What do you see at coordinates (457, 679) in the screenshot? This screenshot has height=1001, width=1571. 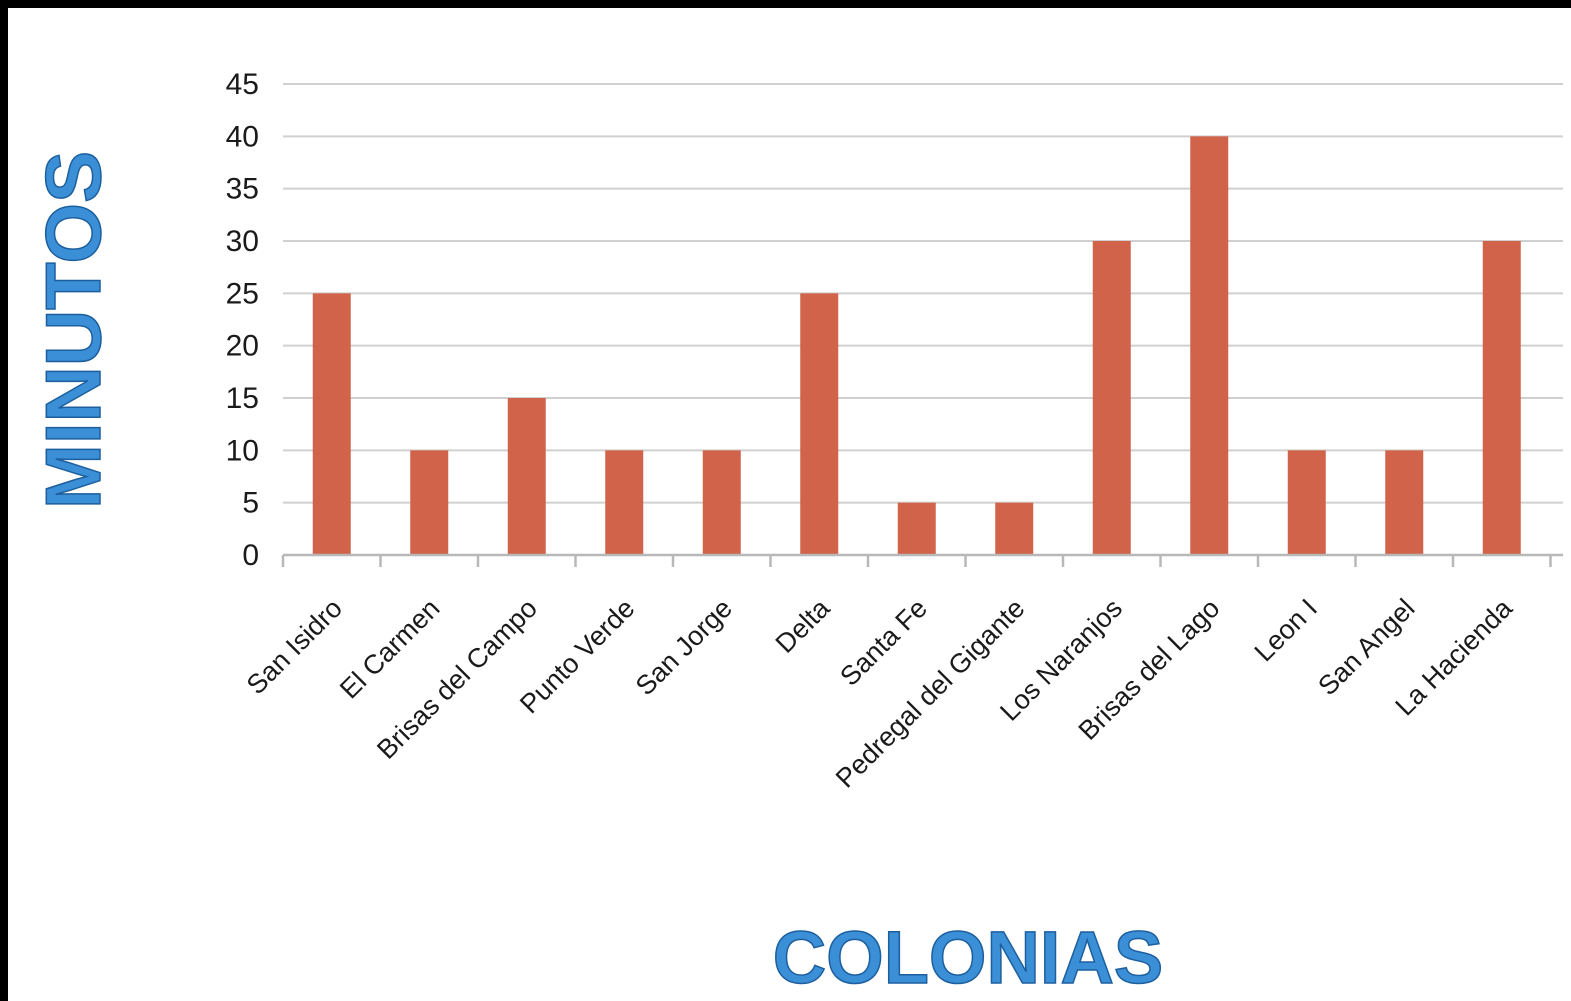 I see `x-tick-label: Brisas del Campo` at bounding box center [457, 679].